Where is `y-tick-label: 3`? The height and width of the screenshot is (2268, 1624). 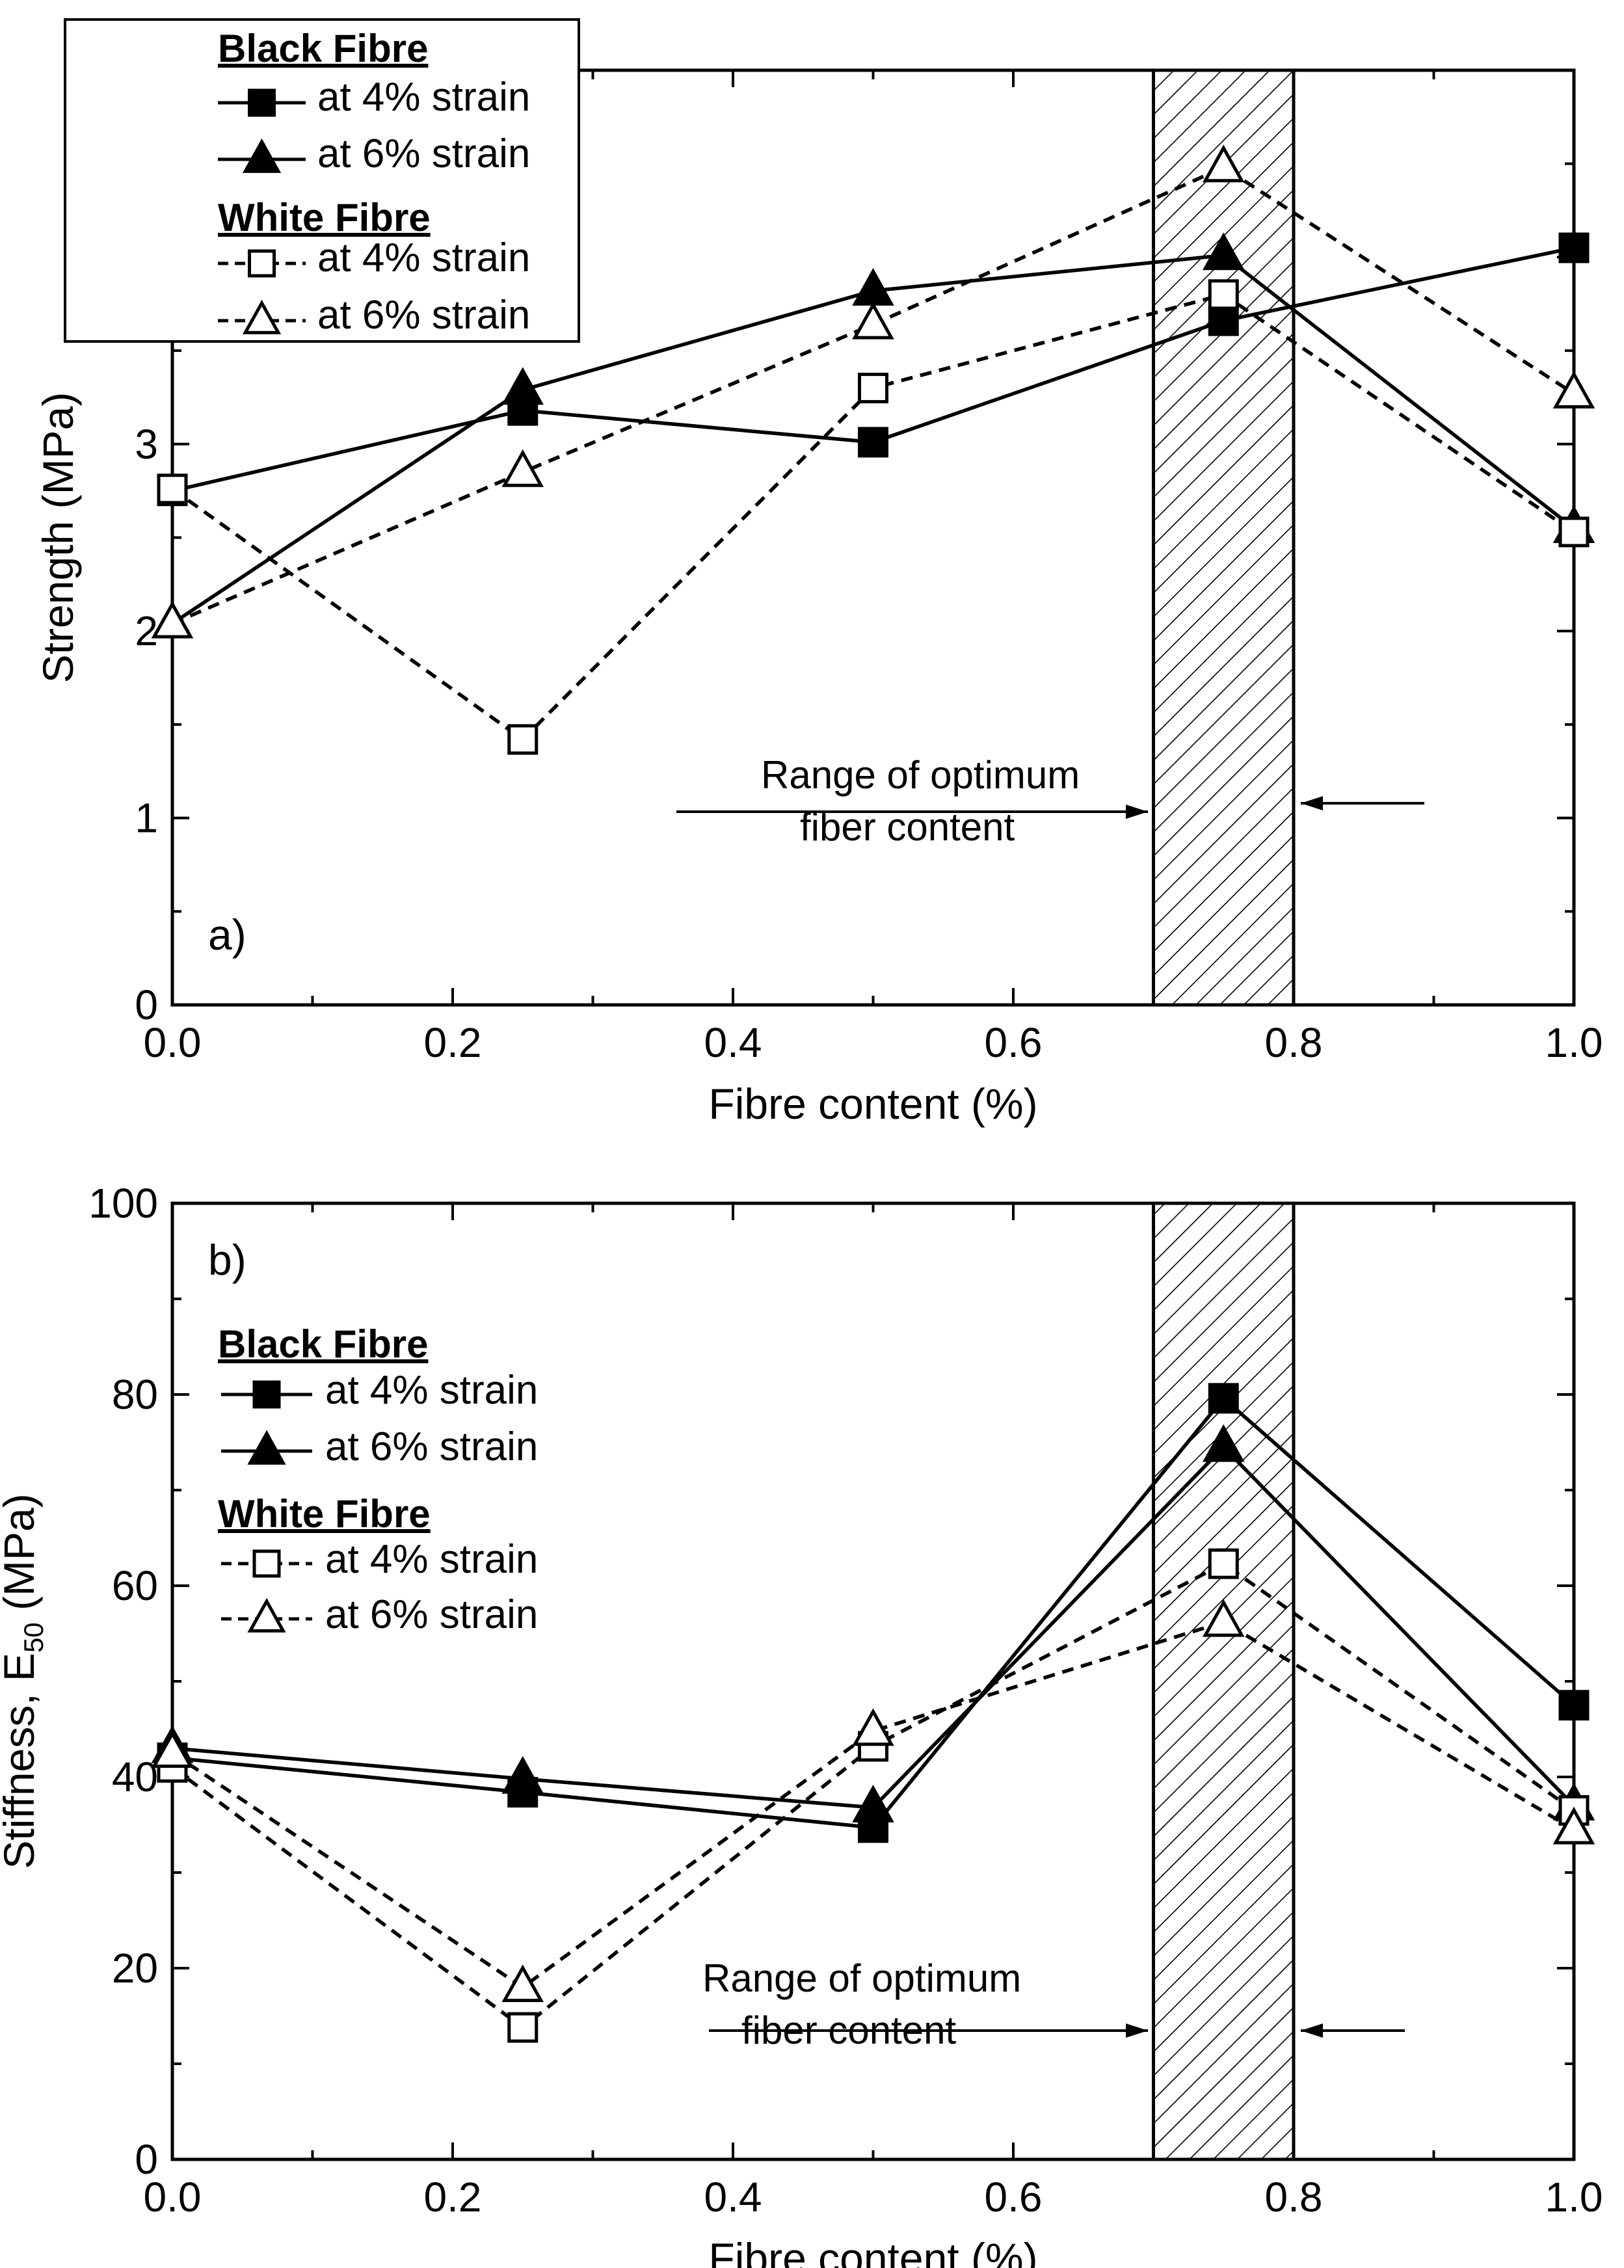
y-tick-label: 3 is located at coordinates (146, 444).